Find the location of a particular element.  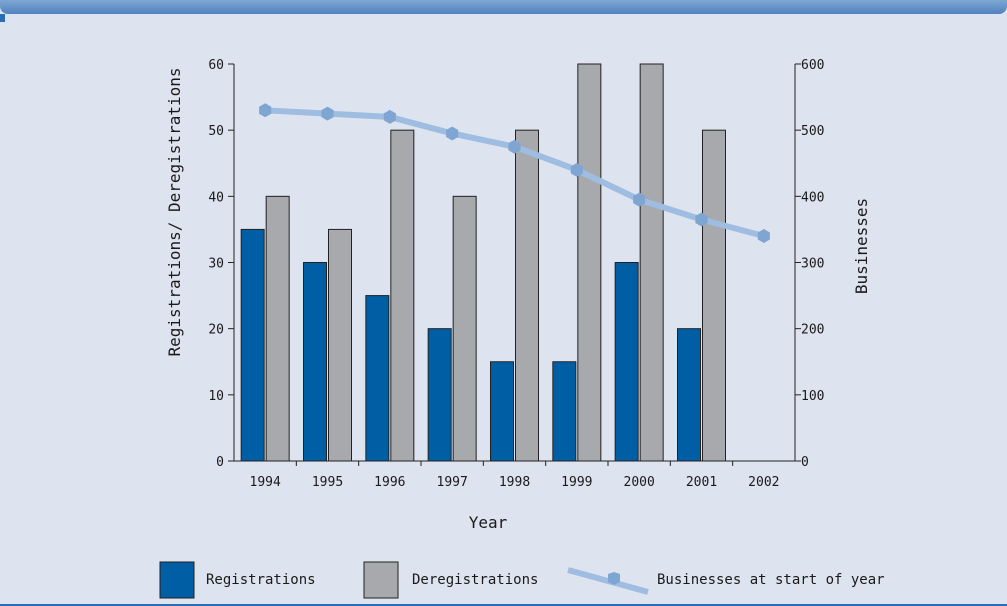

y2-tick-label: 500 is located at coordinates (812, 131).